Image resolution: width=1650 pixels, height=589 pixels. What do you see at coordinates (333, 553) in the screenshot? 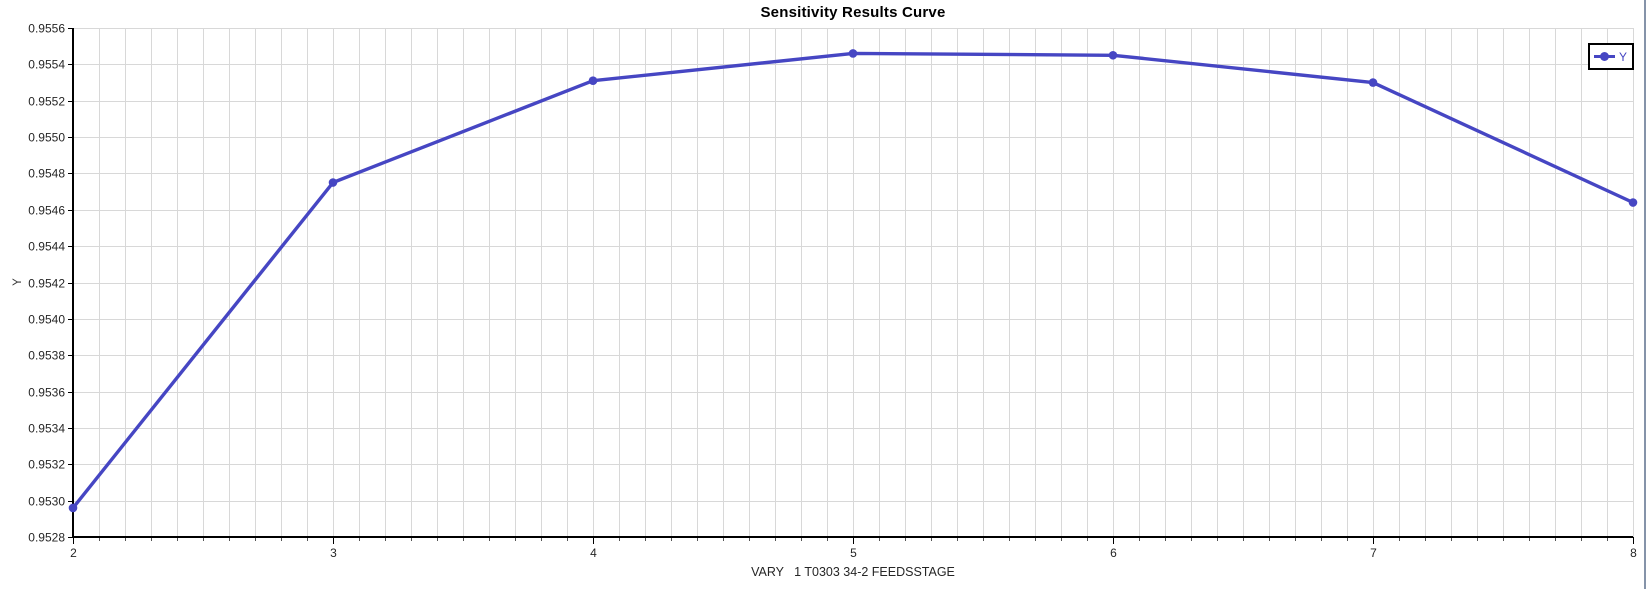
I see `x-tick-label: 3` at bounding box center [333, 553].